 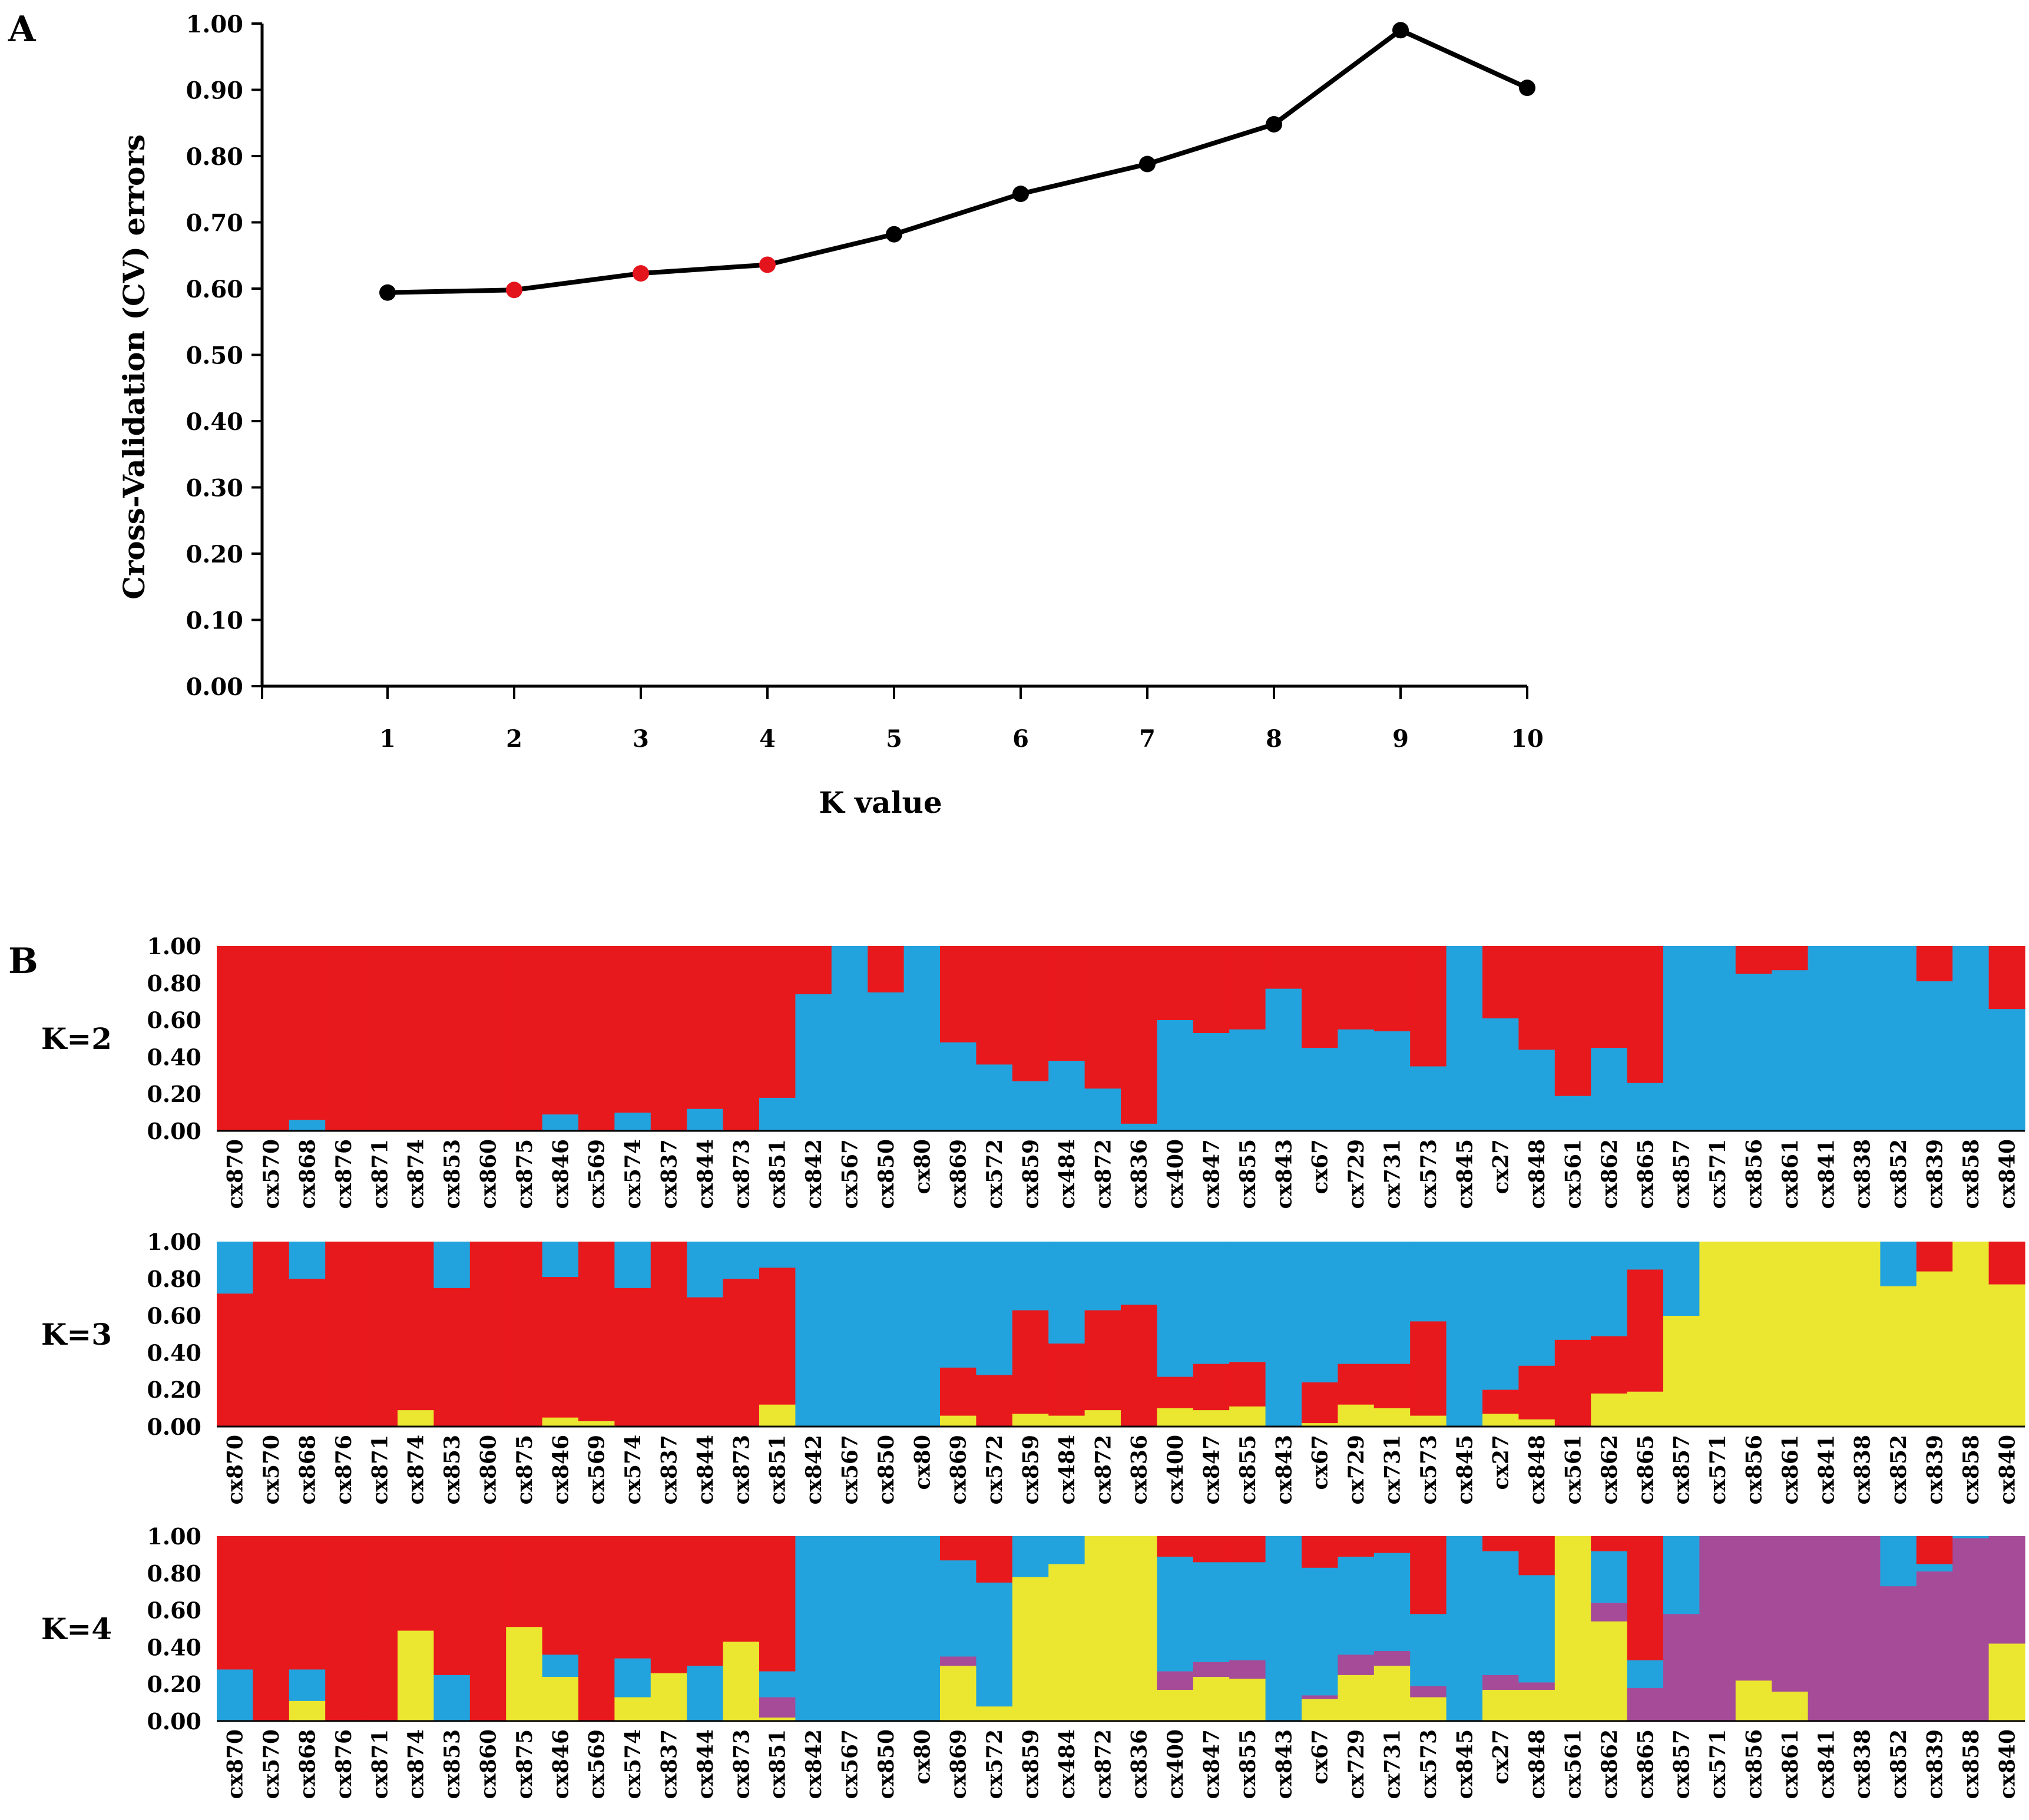 I want to click on sample-label: cx80, so click(x=922, y=1166).